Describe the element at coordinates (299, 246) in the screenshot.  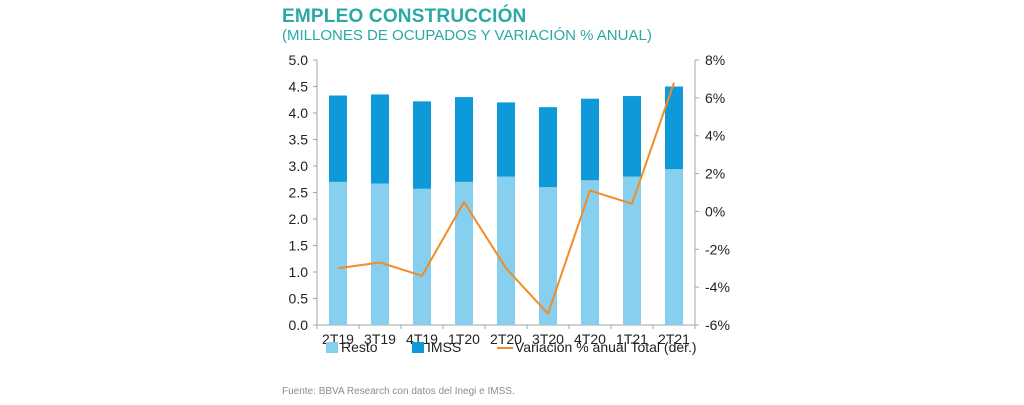
I see `y-left-tick-label: 1.5` at that location.